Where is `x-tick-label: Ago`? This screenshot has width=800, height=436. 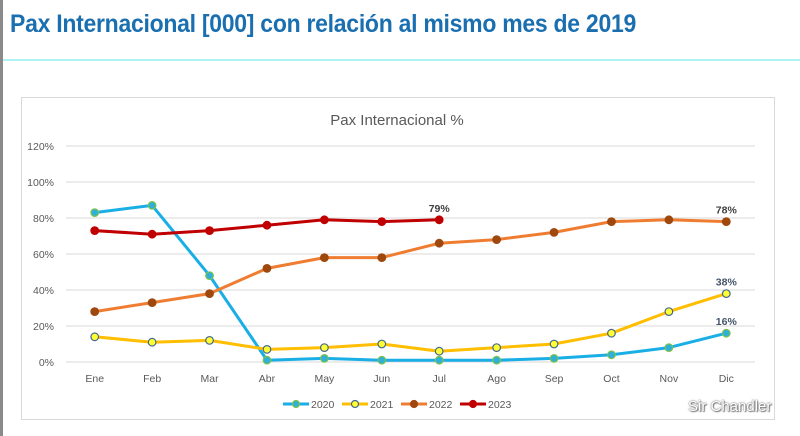 x-tick-label: Ago is located at coordinates (496, 379).